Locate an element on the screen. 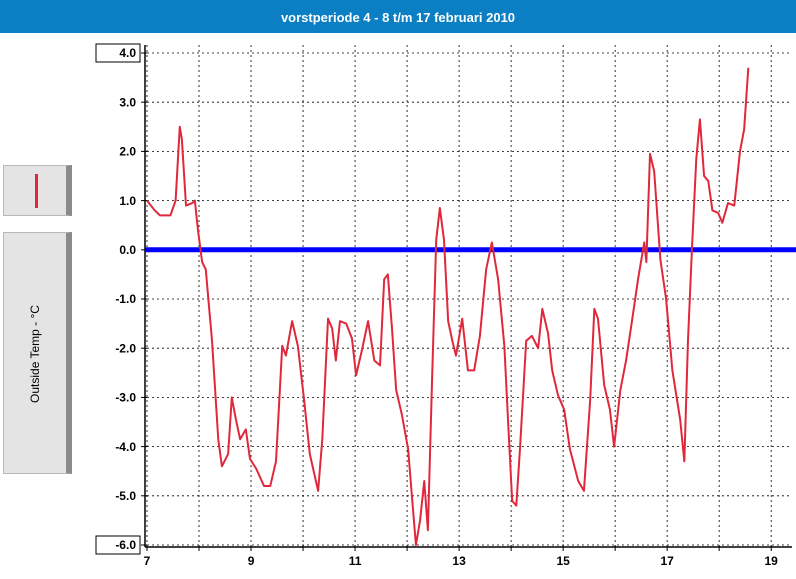 The width and height of the screenshot is (796, 579). y-tick-label: 0.0 is located at coordinates (127, 250).